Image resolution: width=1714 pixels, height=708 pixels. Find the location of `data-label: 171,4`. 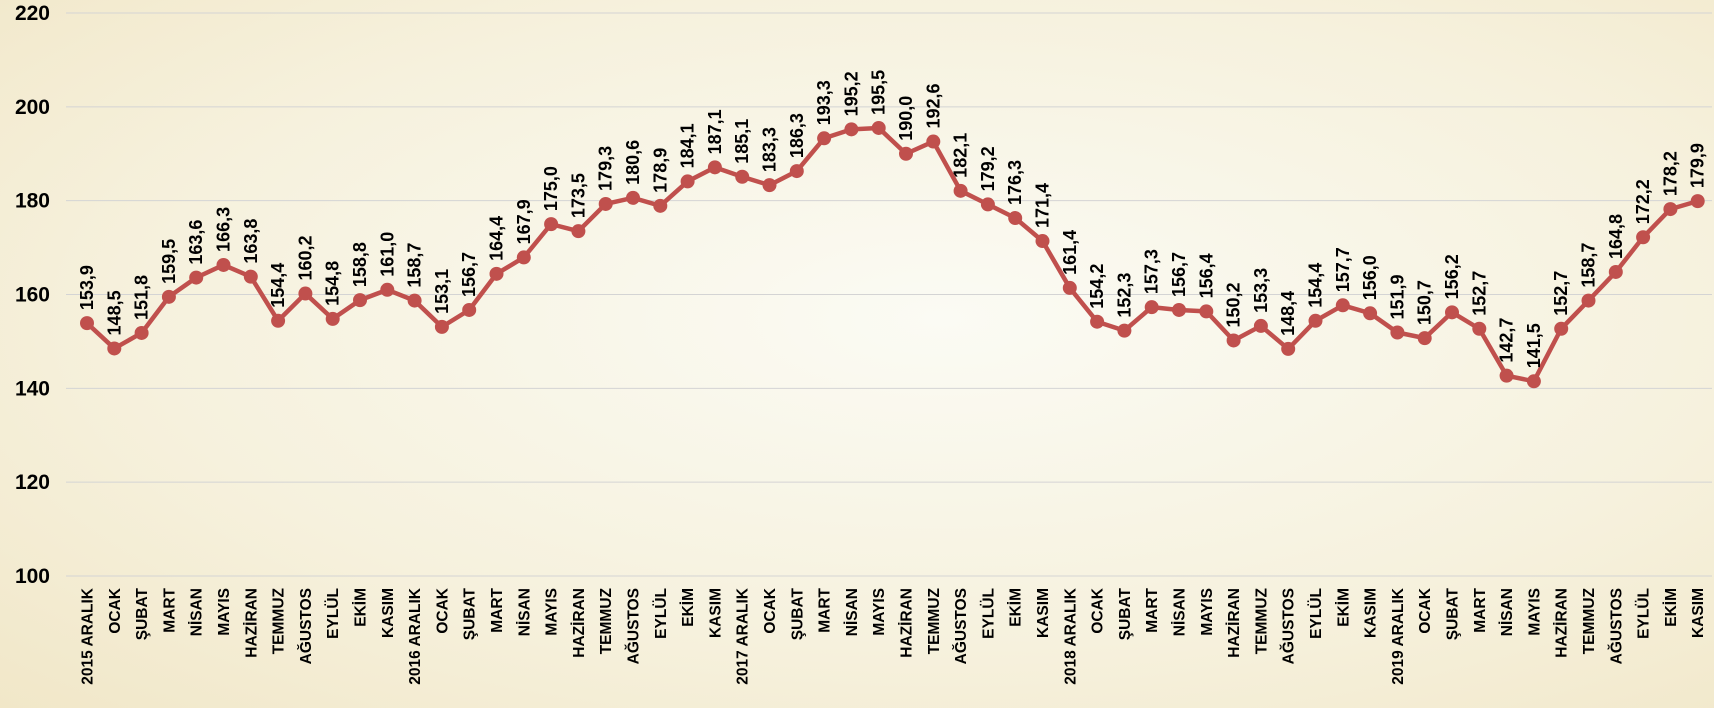

data-label: 171,4 is located at coordinates (1043, 205).